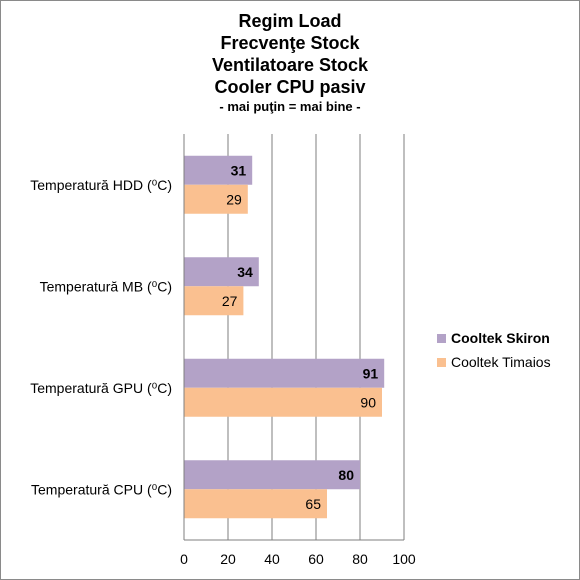 Image resolution: width=580 pixels, height=580 pixels. What do you see at coordinates (501, 362) in the screenshot?
I see `legend-label-timaios: Cooltek Timaios` at bounding box center [501, 362].